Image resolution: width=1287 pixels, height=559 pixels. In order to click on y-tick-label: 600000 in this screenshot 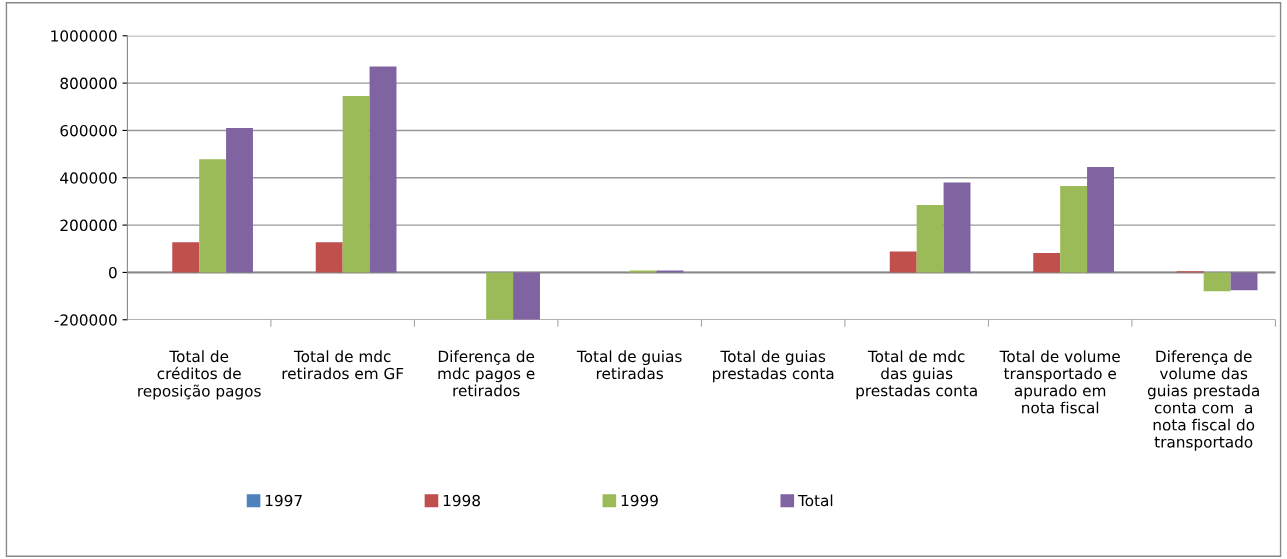, I will do `click(88, 130)`.